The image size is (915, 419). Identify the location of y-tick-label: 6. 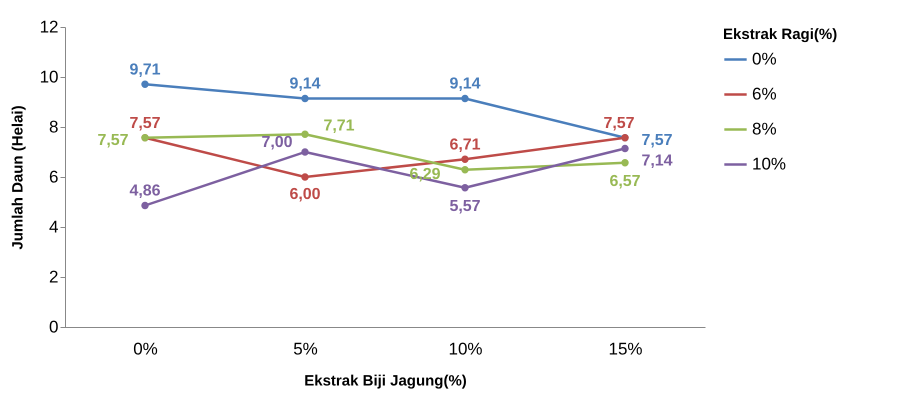
(53, 177).